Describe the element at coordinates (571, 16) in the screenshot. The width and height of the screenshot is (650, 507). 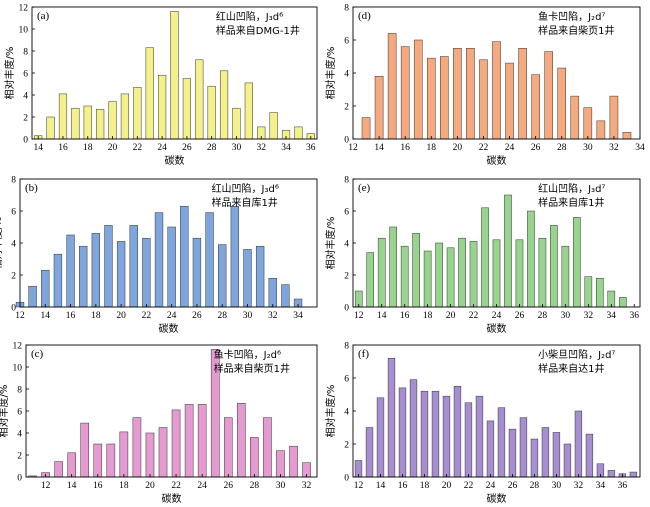
I see `annotation-line: 鱼卡凹陷，J₂d⁷` at that location.